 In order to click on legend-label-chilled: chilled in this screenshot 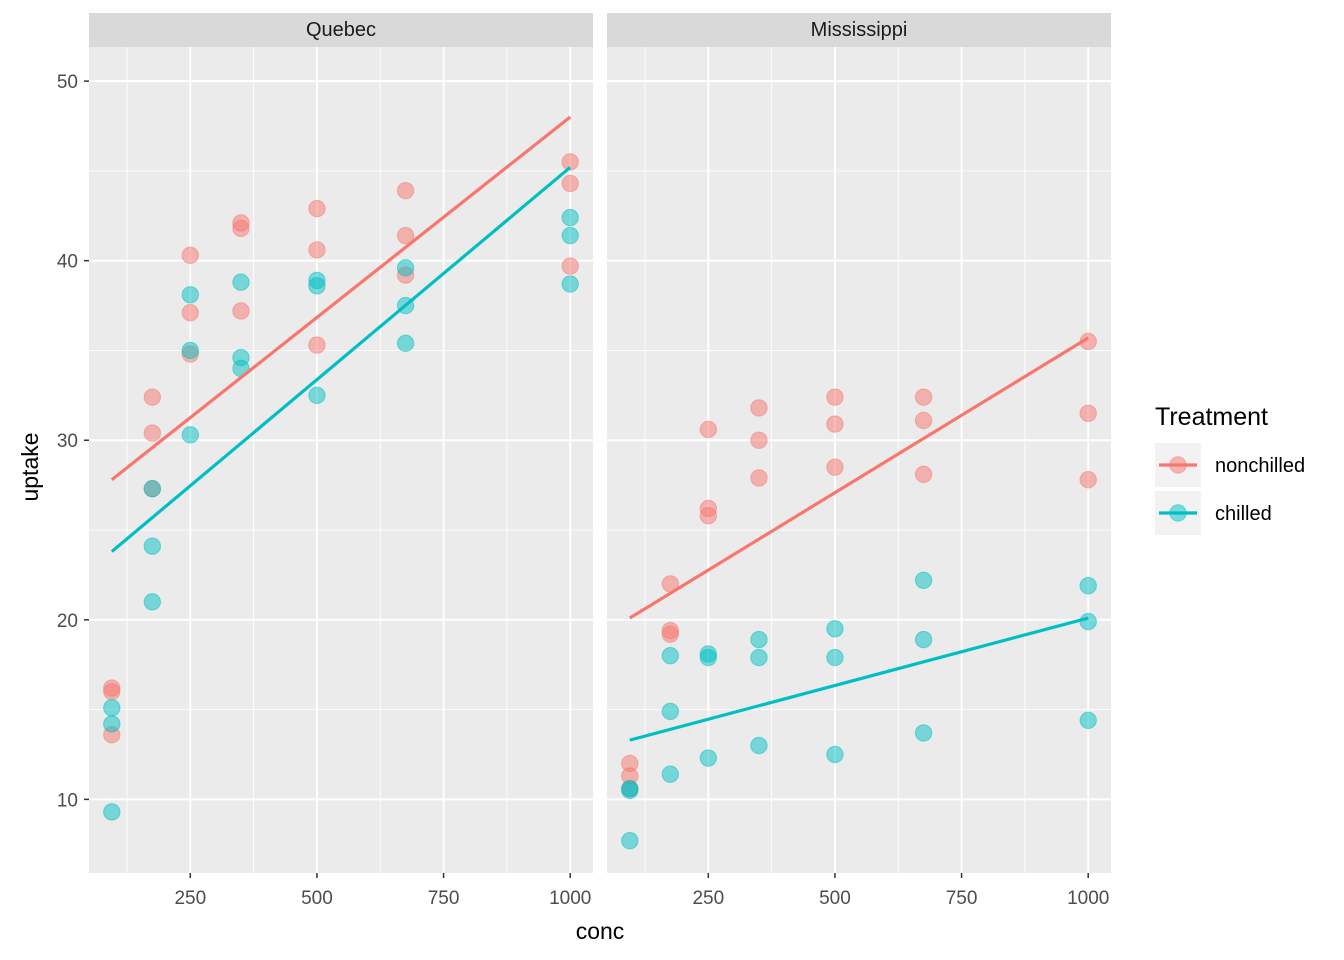, I will do `click(1243, 514)`.